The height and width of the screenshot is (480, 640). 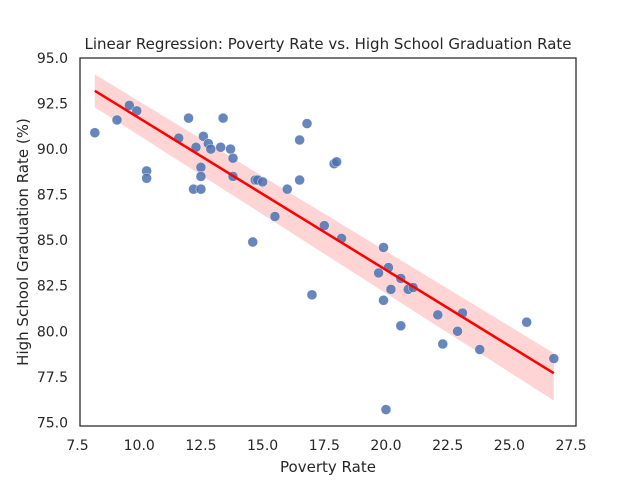 What do you see at coordinates (52, 105) in the screenshot?
I see `y-tick-label: 92.5` at bounding box center [52, 105].